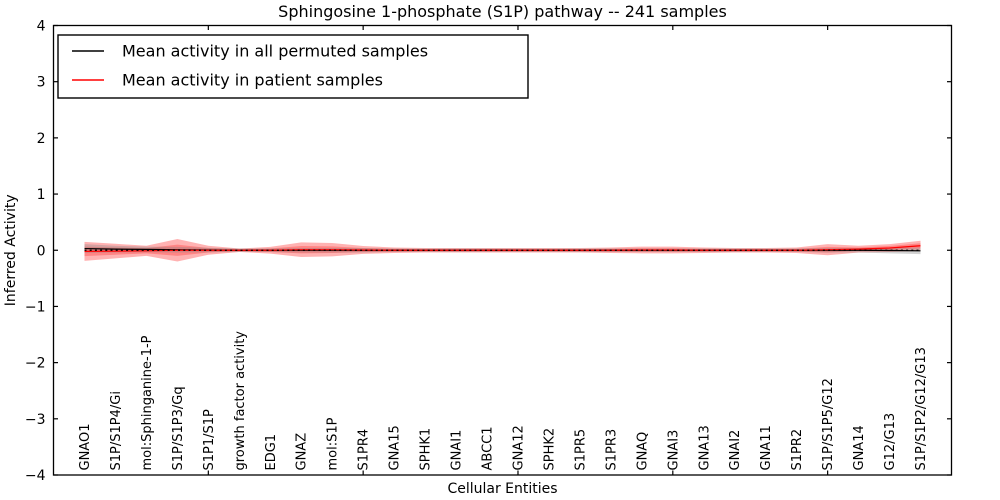 The width and height of the screenshot is (1000, 500). I want to click on entity-label-mol-sphinganine-1-p: mol:Sphinganine-1-P, so click(147, 402).